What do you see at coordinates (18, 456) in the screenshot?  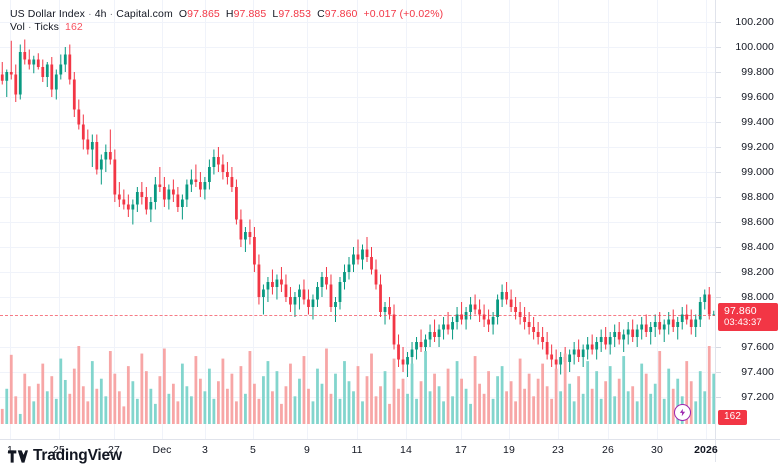 I see `tradingview-logo-icon` at bounding box center [18, 456].